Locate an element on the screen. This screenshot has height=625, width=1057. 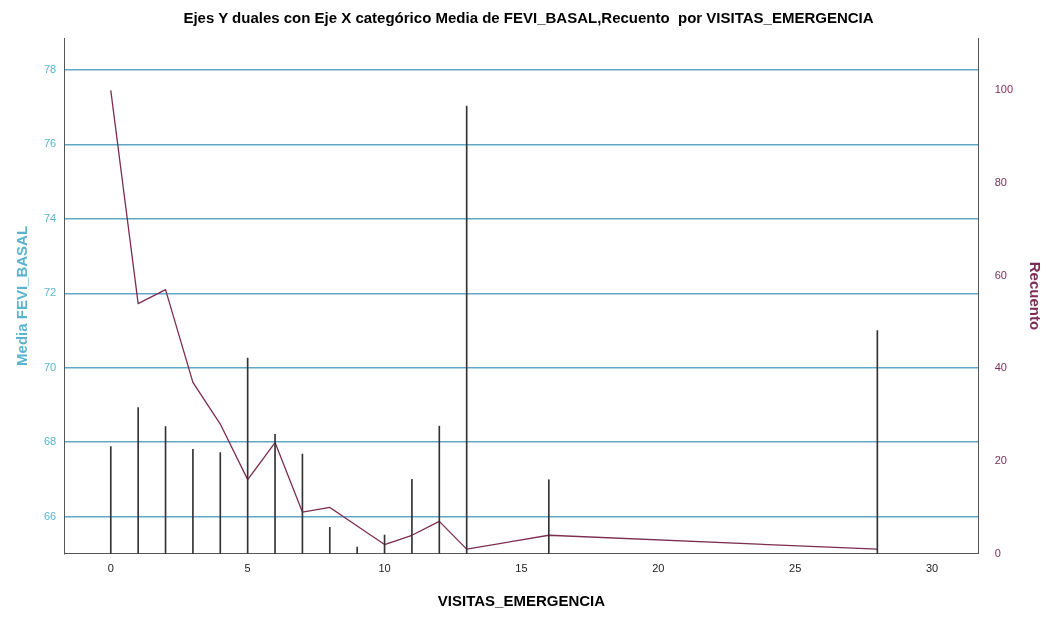
y-tick-label: 74 is located at coordinates (50, 217).